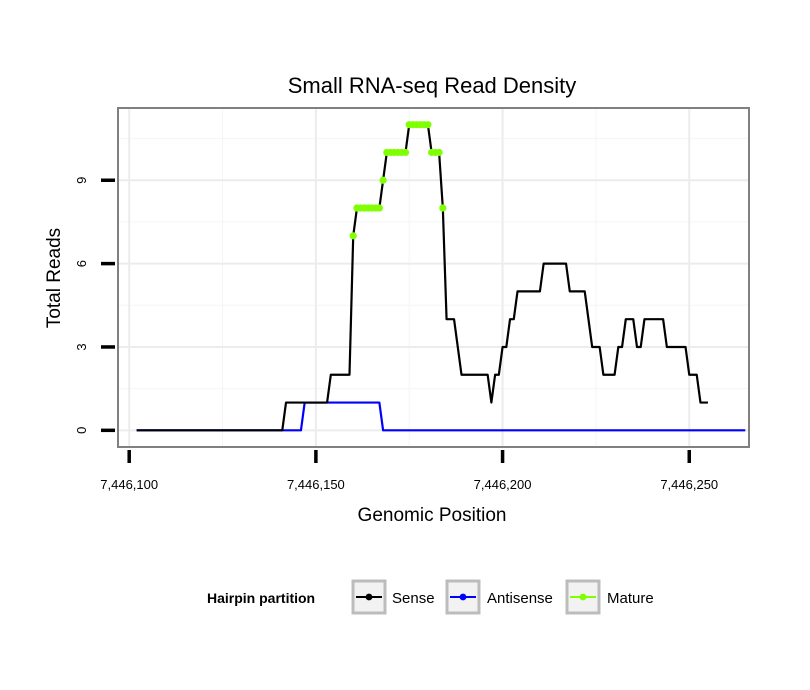  Describe the element at coordinates (520, 598) in the screenshot. I see `legend-label-antisense: Antisense` at that location.